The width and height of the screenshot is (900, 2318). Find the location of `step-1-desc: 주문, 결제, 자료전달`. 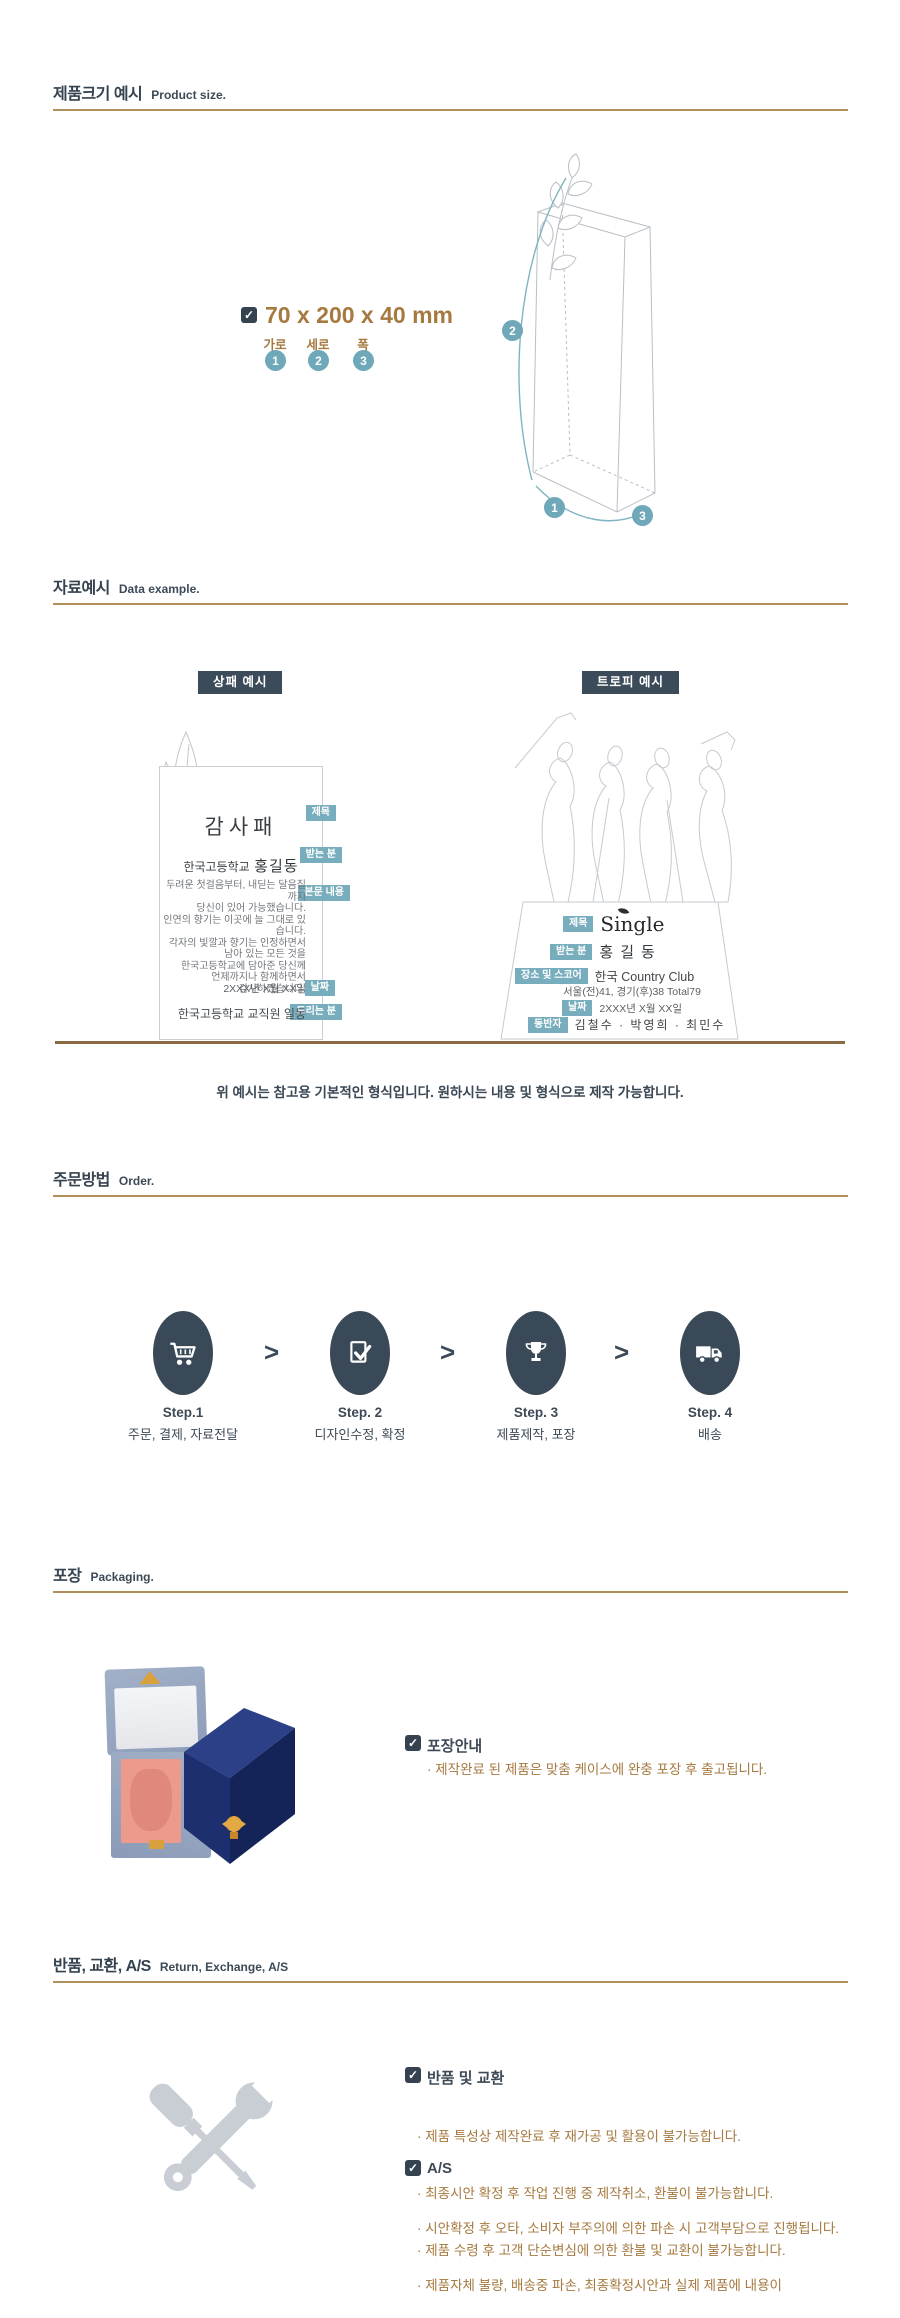

step-1-desc: 주문, 결제, 자료전달 is located at coordinates (183, 1434).